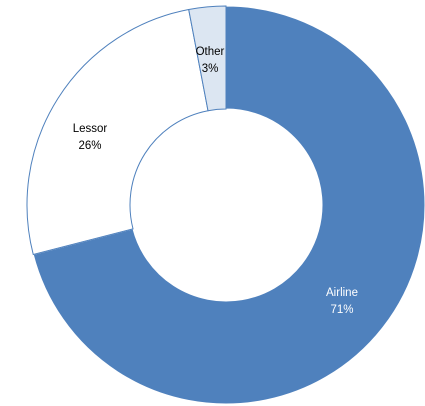 The width and height of the screenshot is (425, 406). I want to click on slice-value-airline: 71%, so click(341, 310).